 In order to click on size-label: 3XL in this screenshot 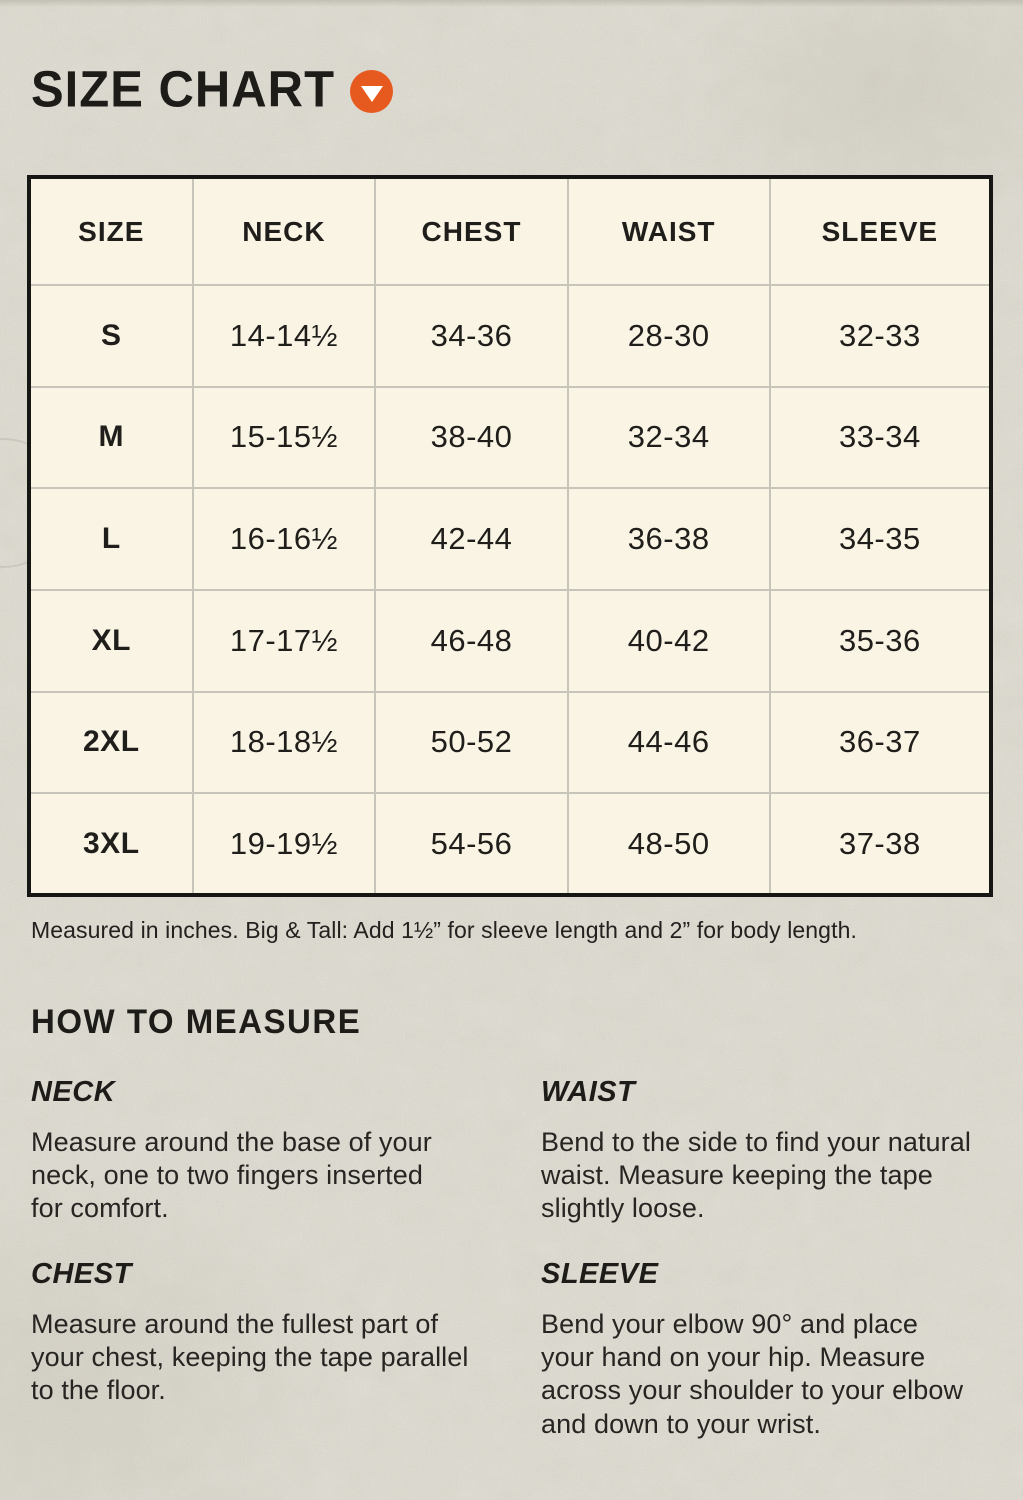, I will do `click(111, 844)`.